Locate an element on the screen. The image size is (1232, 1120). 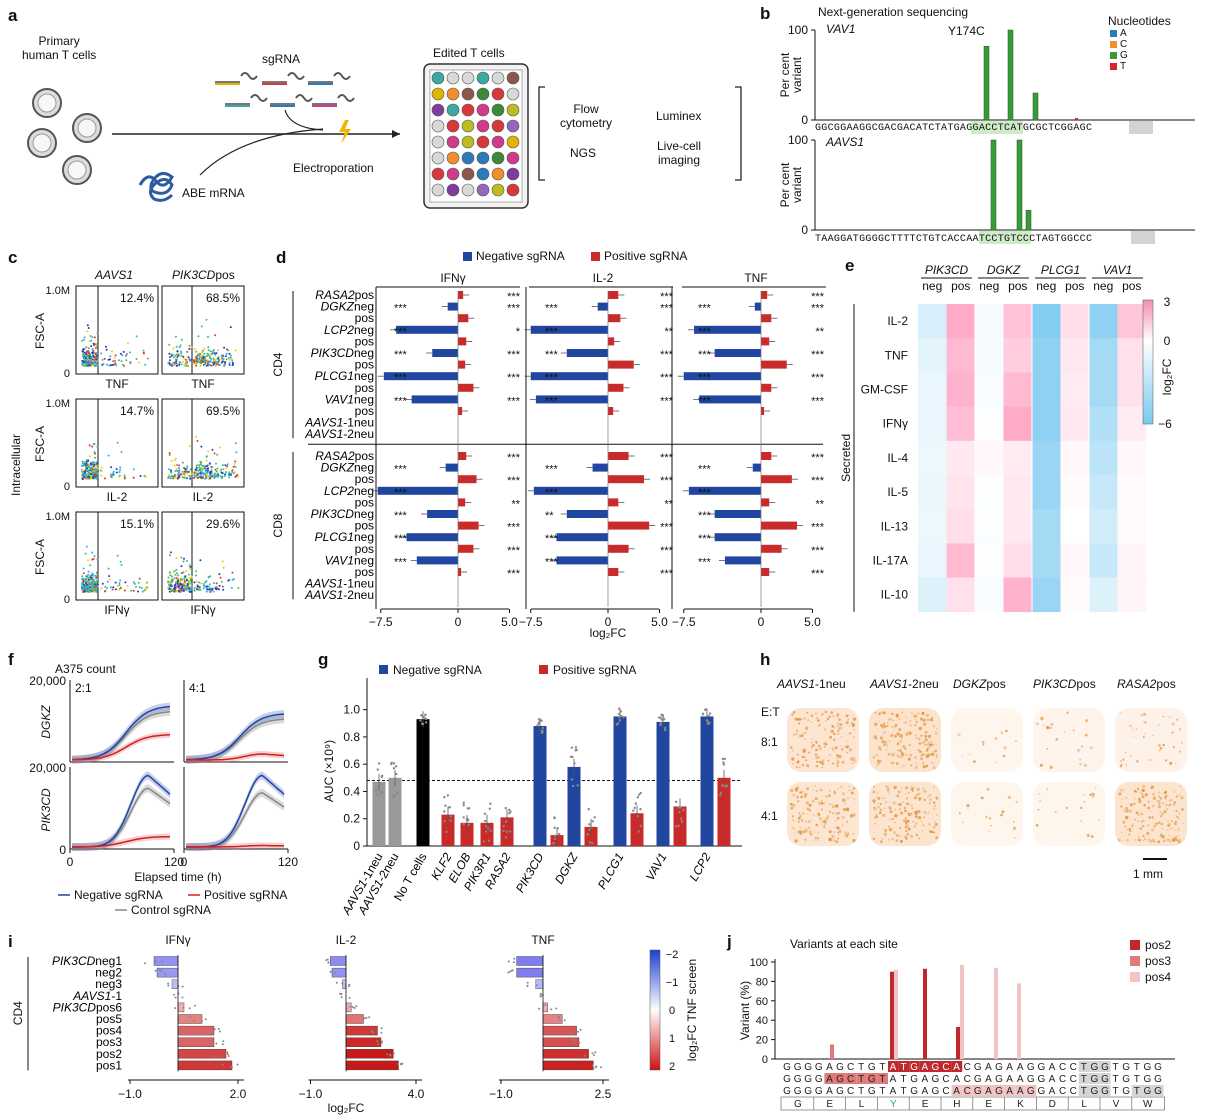
et-label: E:T is located at coordinates (770, 712).